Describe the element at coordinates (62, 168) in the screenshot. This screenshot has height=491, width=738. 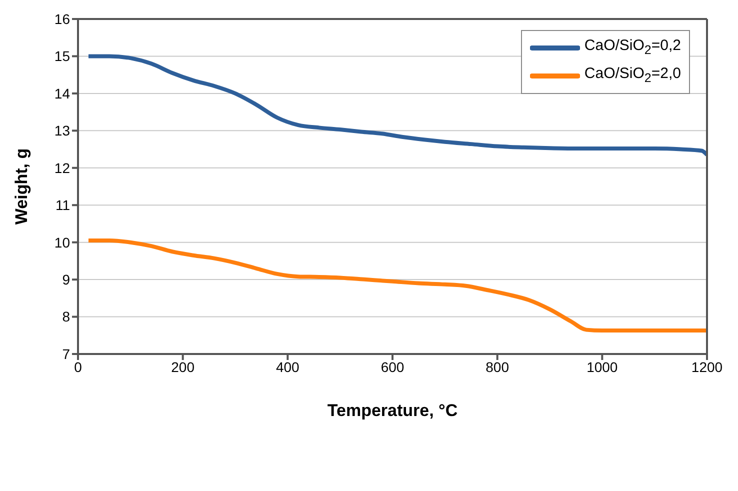
I see `y-tick-label: 12` at that location.